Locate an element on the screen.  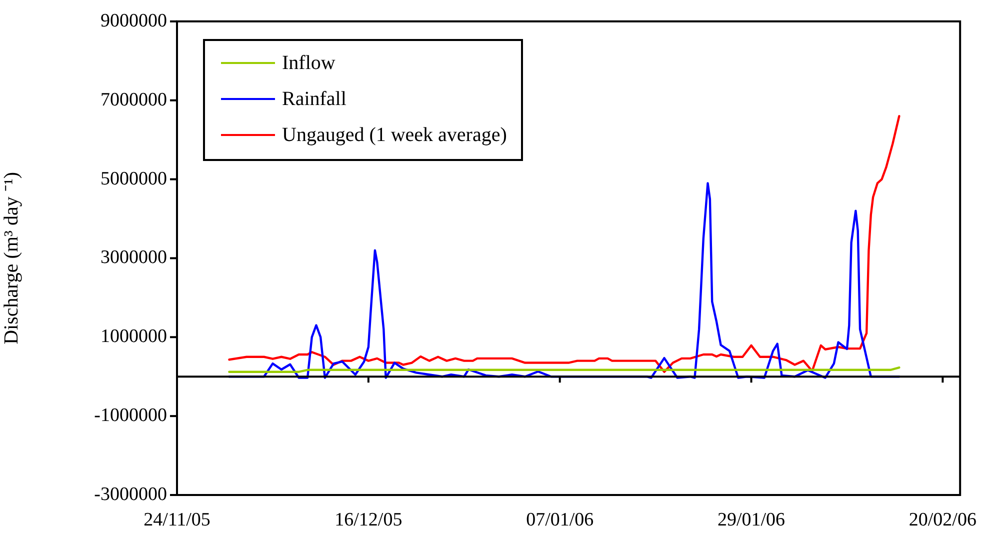
x-tick-label: 07/01/06 is located at coordinates (560, 519).